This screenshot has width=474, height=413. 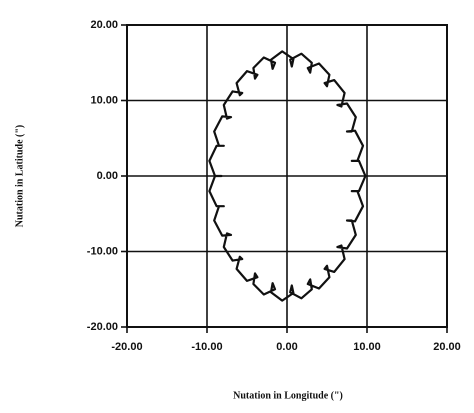 What do you see at coordinates (102, 251) in the screenshot?
I see `y-tick-label: -10.00` at bounding box center [102, 251].